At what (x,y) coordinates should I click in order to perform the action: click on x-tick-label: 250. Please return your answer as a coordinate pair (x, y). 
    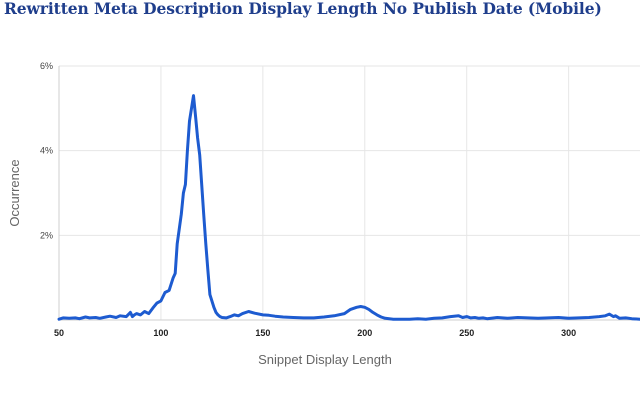
    Looking at the image, I should click on (466, 333).